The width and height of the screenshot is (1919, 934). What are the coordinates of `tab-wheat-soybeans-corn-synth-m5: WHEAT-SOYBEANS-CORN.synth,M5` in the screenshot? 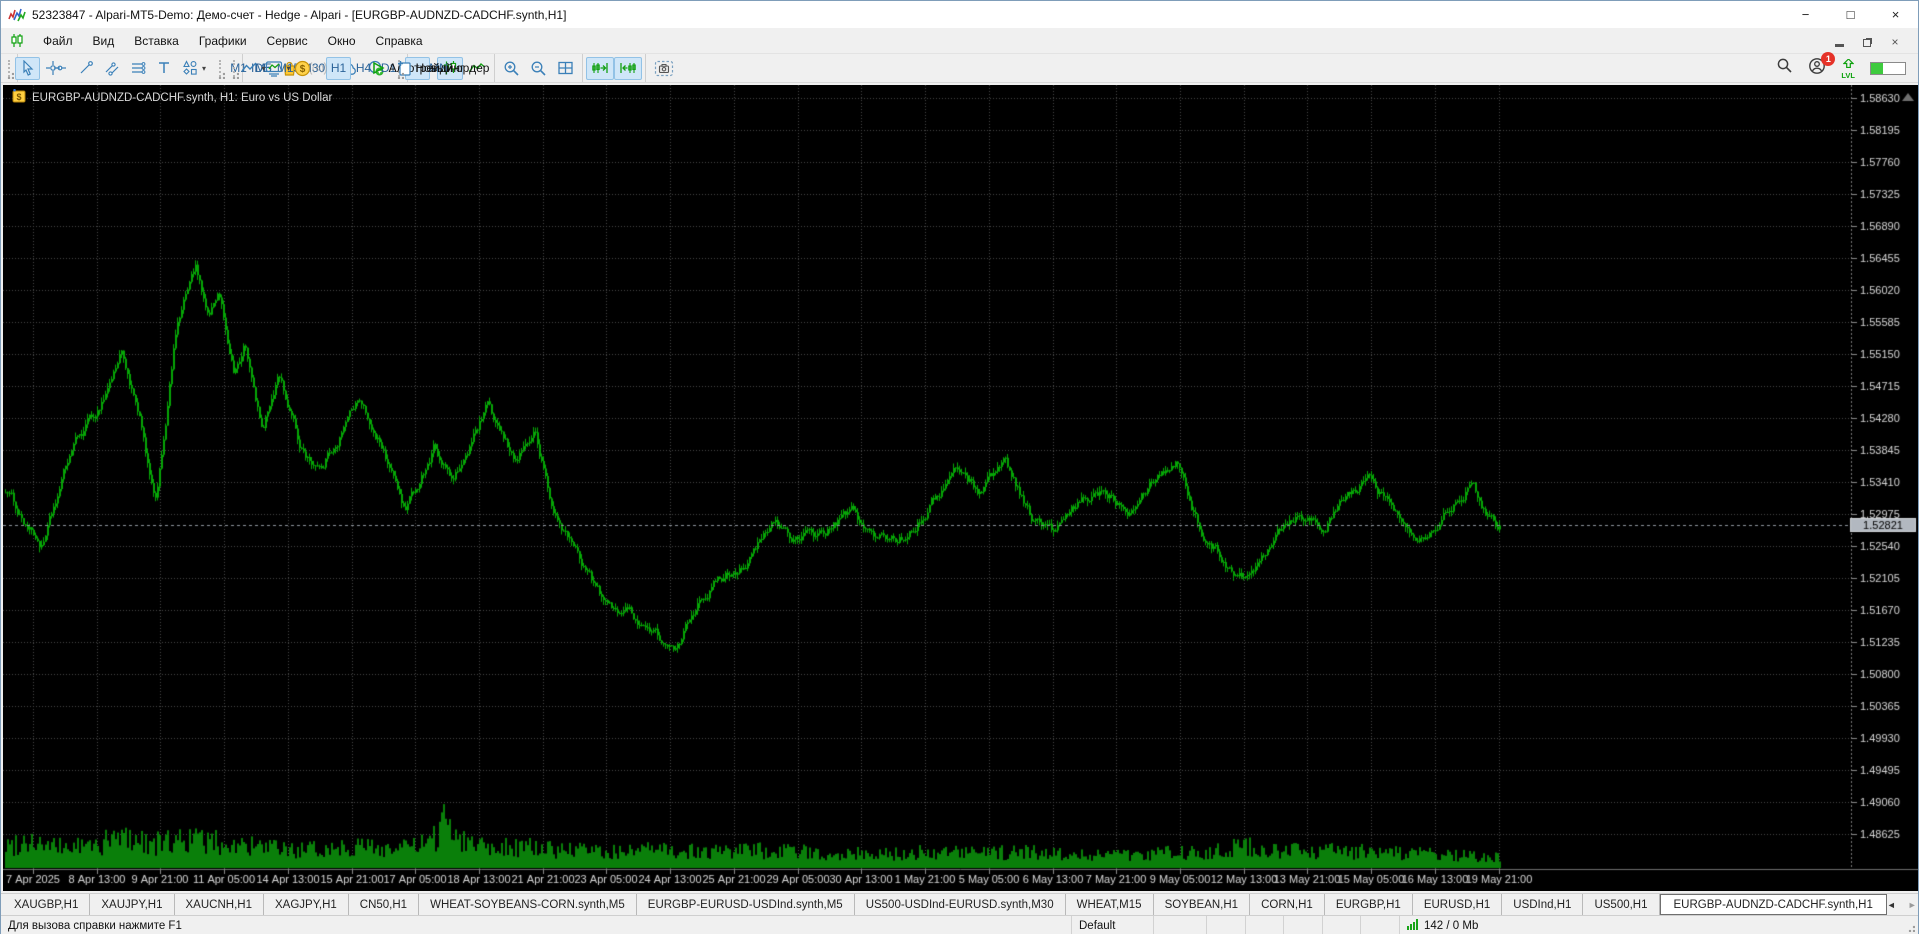 It's located at (528, 904).